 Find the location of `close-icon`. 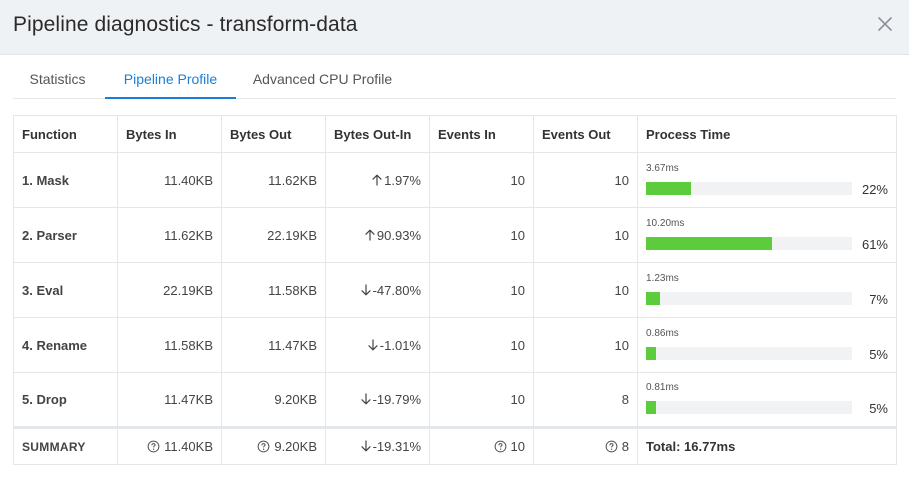

close-icon is located at coordinates (885, 24).